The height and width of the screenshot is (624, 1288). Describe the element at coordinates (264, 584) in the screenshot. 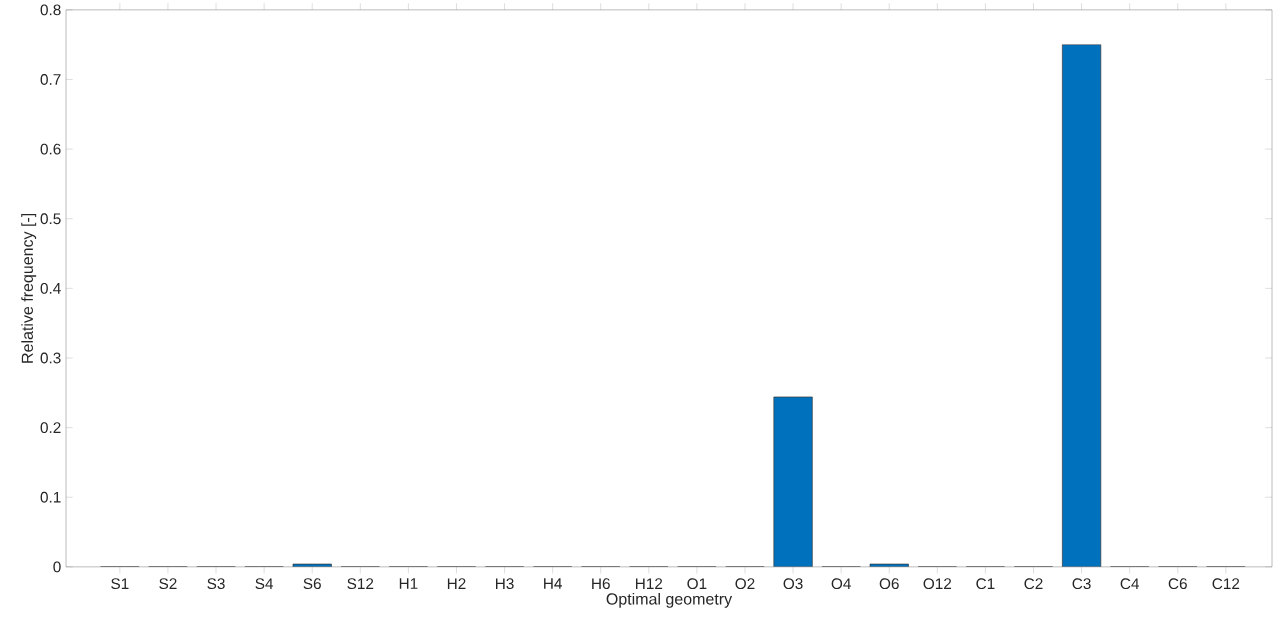

I see `x-tick-label: S4` at that location.